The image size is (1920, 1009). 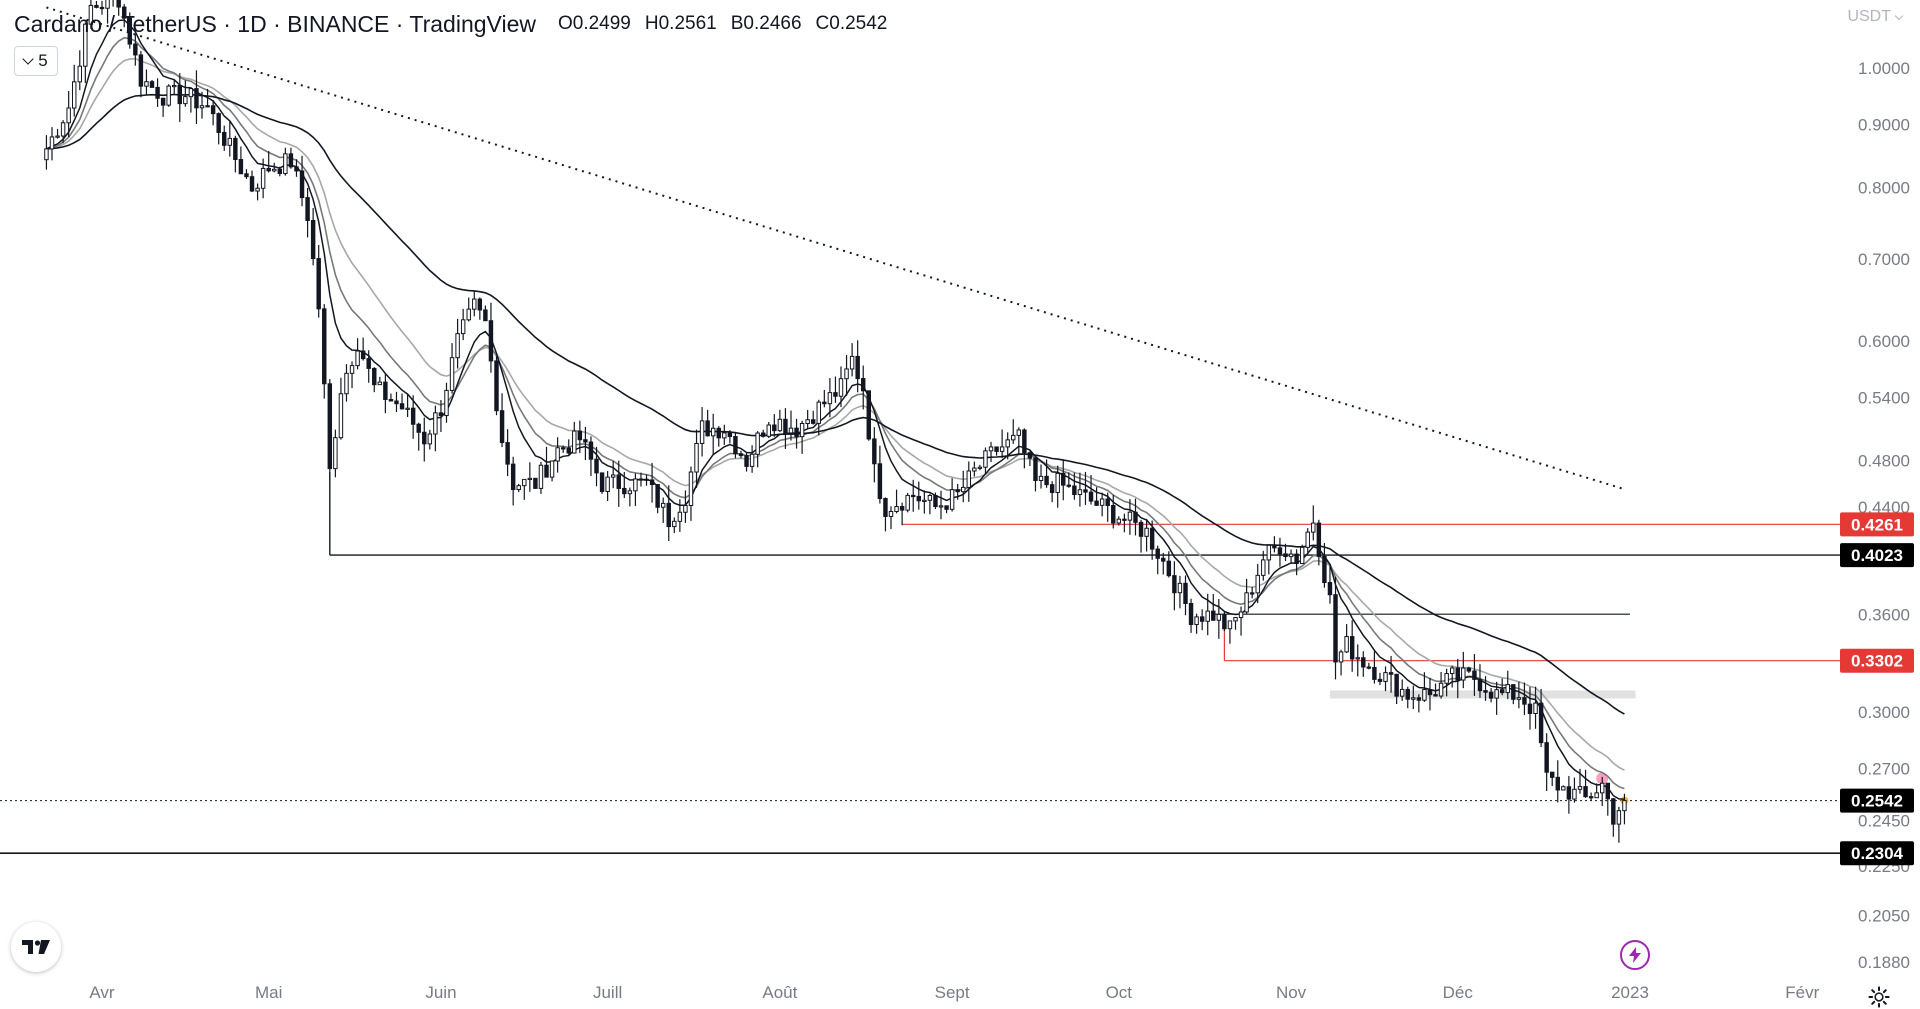 What do you see at coordinates (952, 992) in the screenshot?
I see `x-tick-label: Sept` at bounding box center [952, 992].